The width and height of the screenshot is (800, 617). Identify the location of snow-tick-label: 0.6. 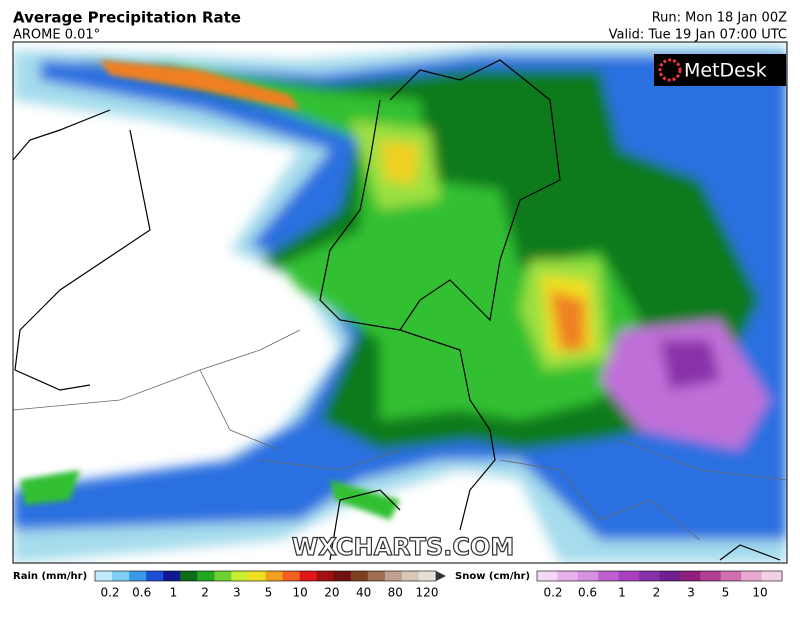
(587, 593).